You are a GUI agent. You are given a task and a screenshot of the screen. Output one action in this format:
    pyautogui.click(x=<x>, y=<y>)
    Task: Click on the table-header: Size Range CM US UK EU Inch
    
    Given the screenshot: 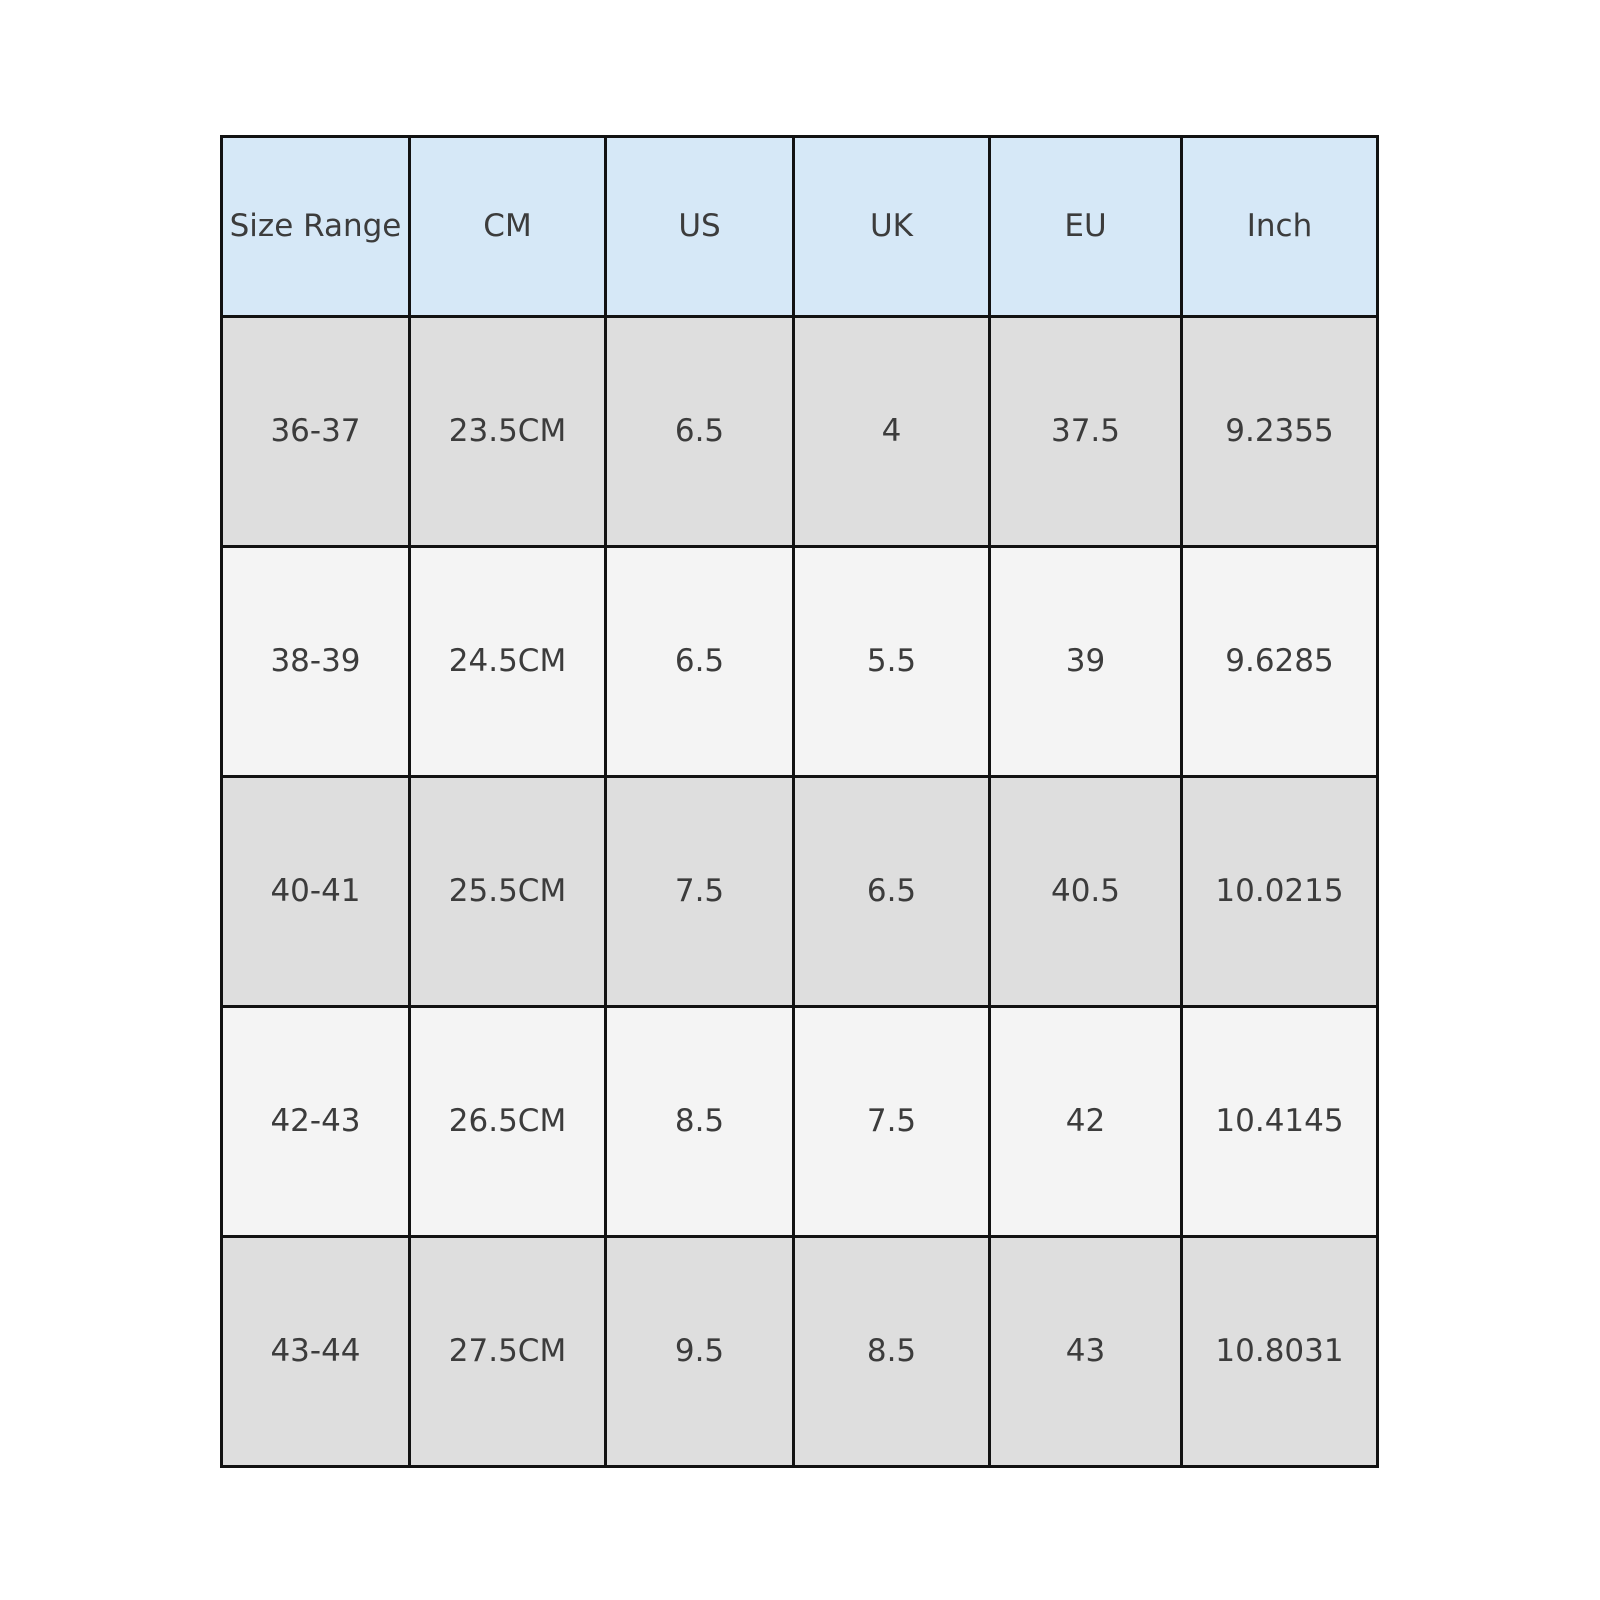 What is the action you would take?
    pyautogui.click(x=799, y=226)
    